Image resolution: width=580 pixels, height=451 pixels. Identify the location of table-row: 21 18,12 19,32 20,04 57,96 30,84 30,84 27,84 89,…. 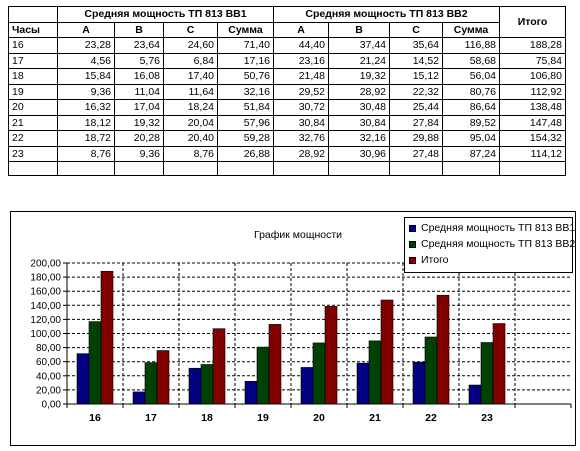
(287, 122).